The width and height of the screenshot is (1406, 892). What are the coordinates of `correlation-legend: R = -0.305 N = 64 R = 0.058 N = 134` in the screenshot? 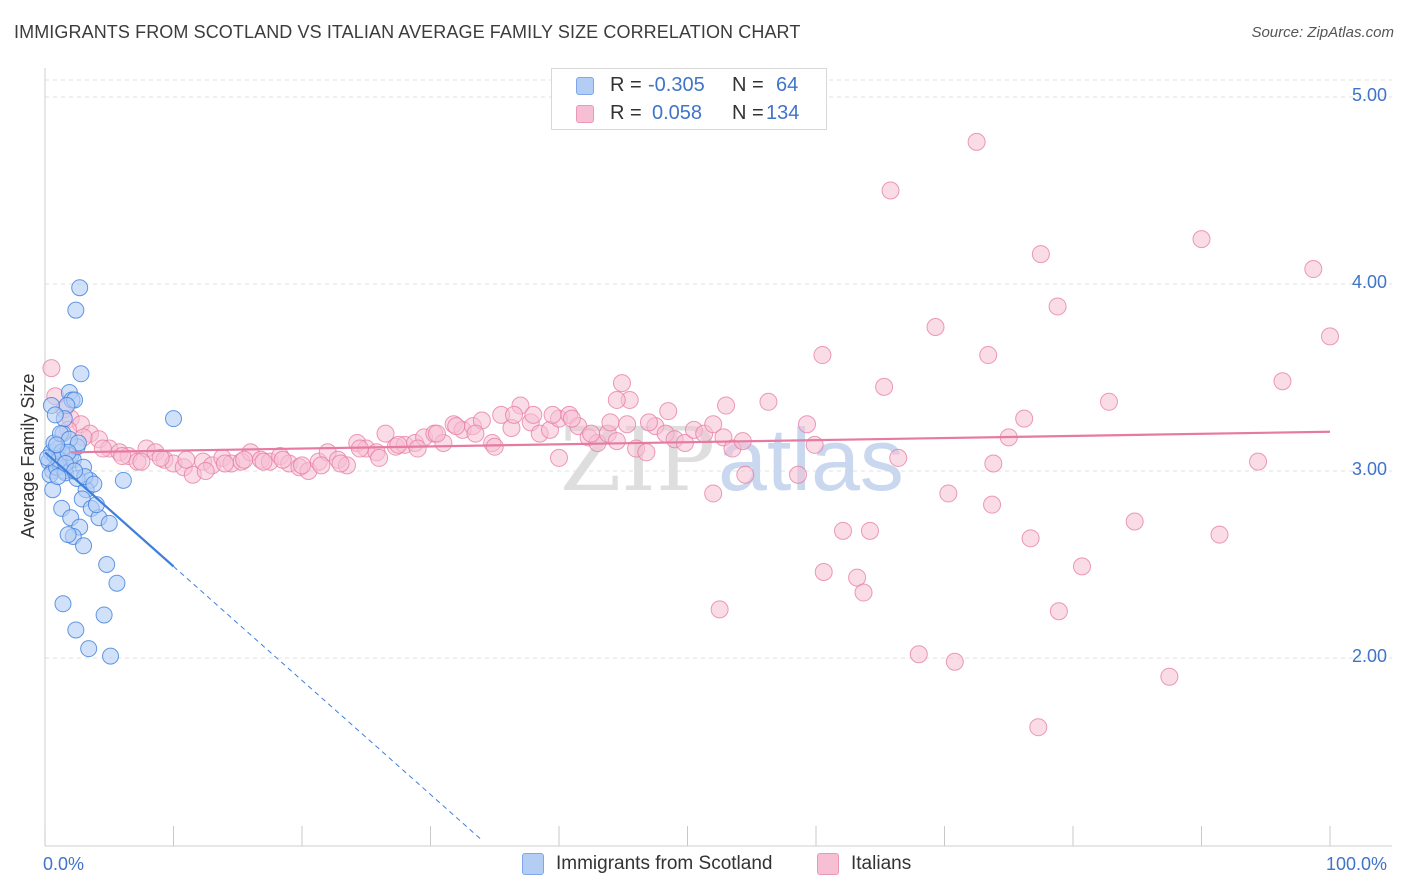 It's located at (689, 99).